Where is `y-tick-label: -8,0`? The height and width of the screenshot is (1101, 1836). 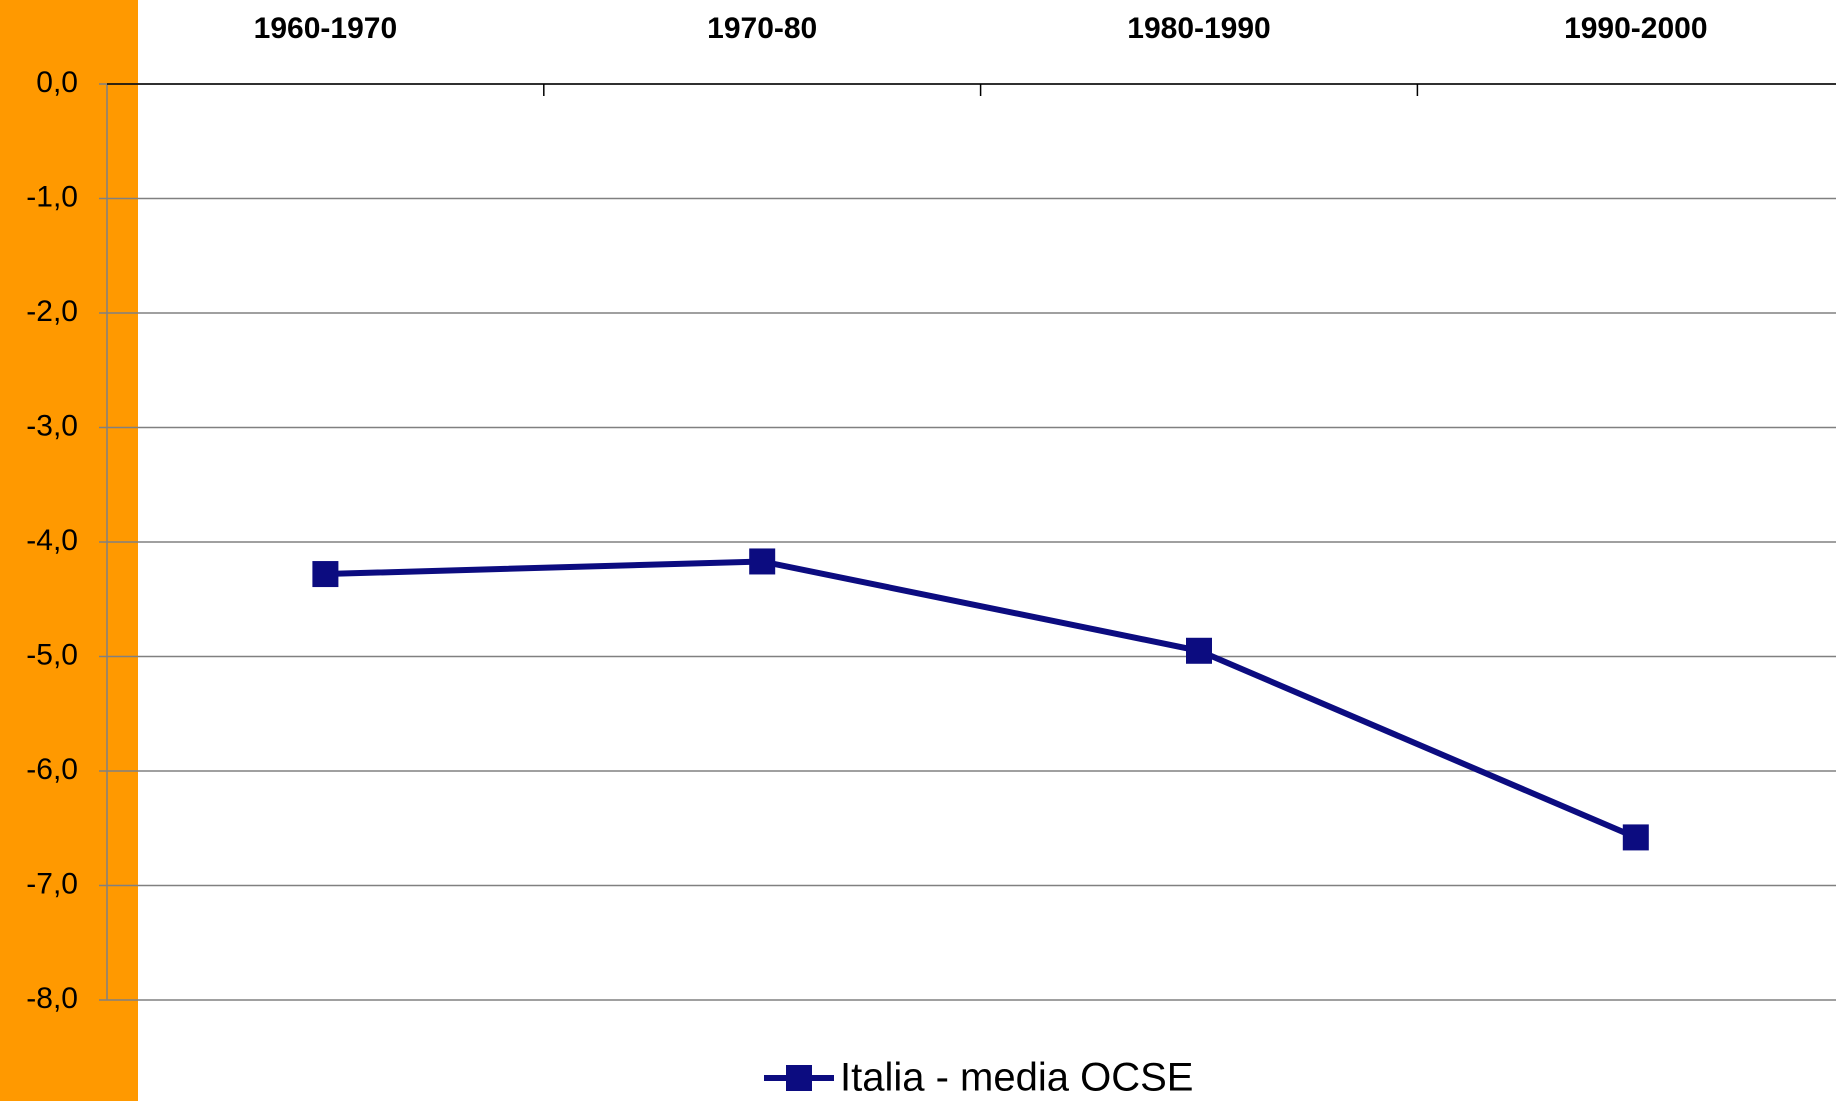
y-tick-label: -8,0 is located at coordinates (52, 998).